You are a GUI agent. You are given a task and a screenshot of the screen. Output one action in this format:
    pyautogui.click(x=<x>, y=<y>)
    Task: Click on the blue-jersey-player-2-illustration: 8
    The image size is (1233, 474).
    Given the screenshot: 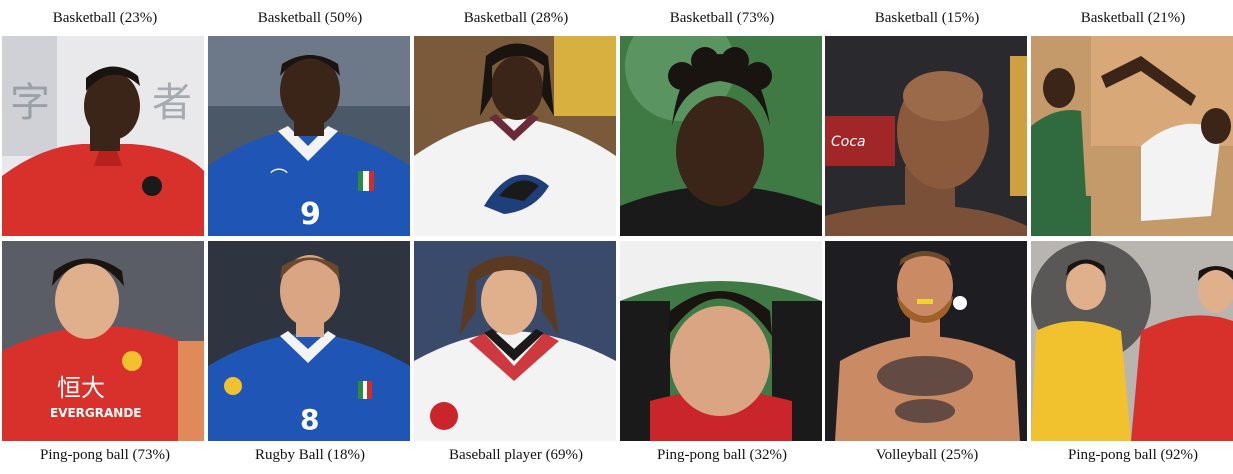 What is the action you would take?
    pyautogui.click(x=309, y=341)
    